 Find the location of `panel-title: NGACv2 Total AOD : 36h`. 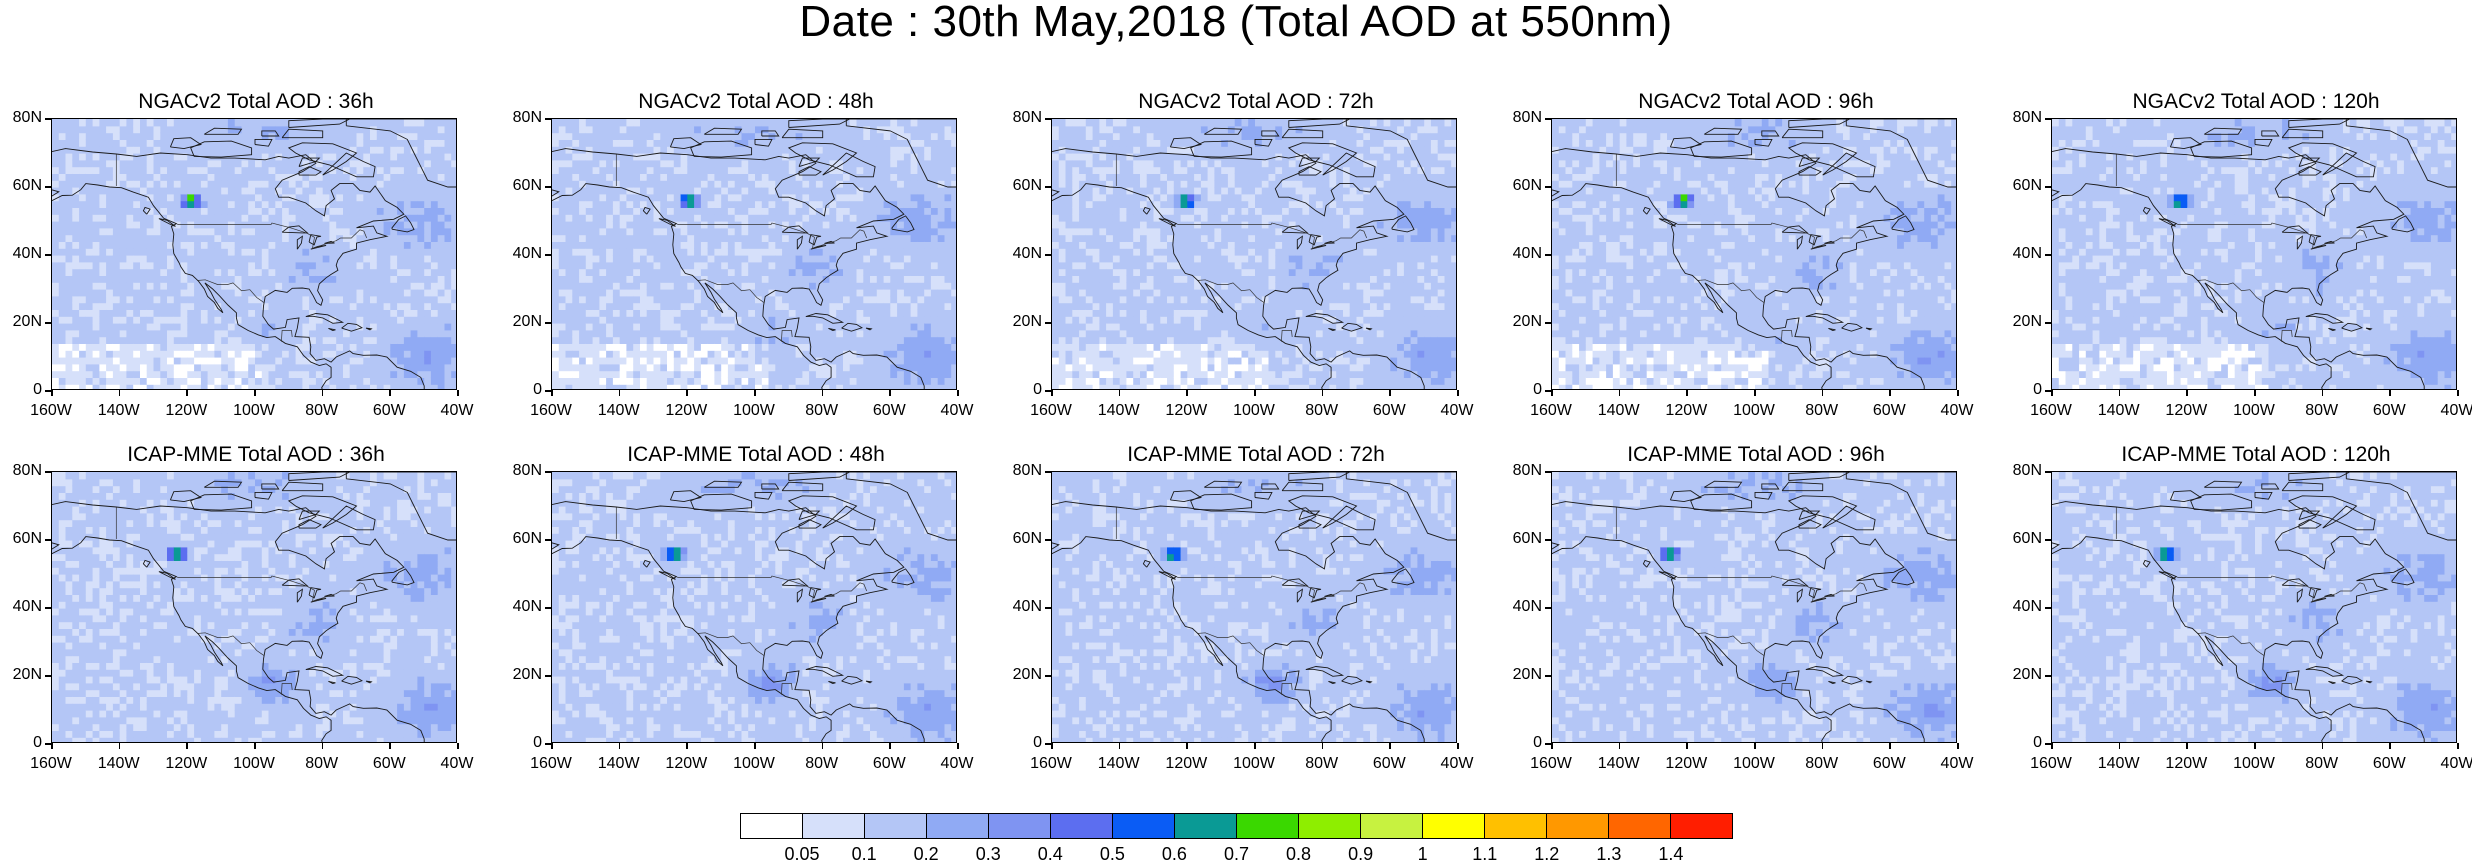

panel-title: NGACv2 Total AOD : 36h is located at coordinates (256, 102).